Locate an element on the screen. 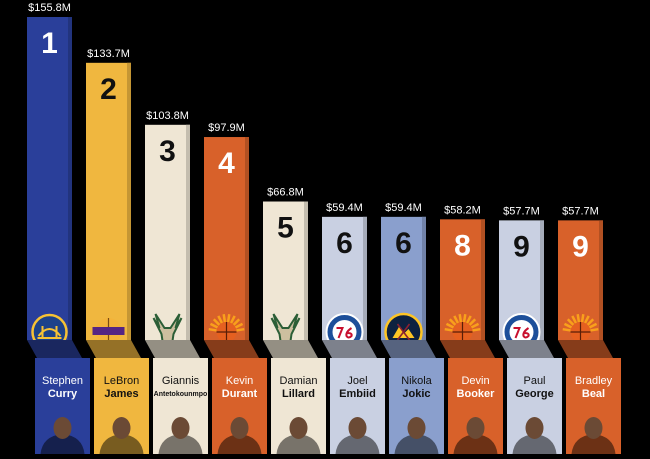 The height and width of the screenshot is (459, 650). player-last-name: Booker is located at coordinates (476, 394).